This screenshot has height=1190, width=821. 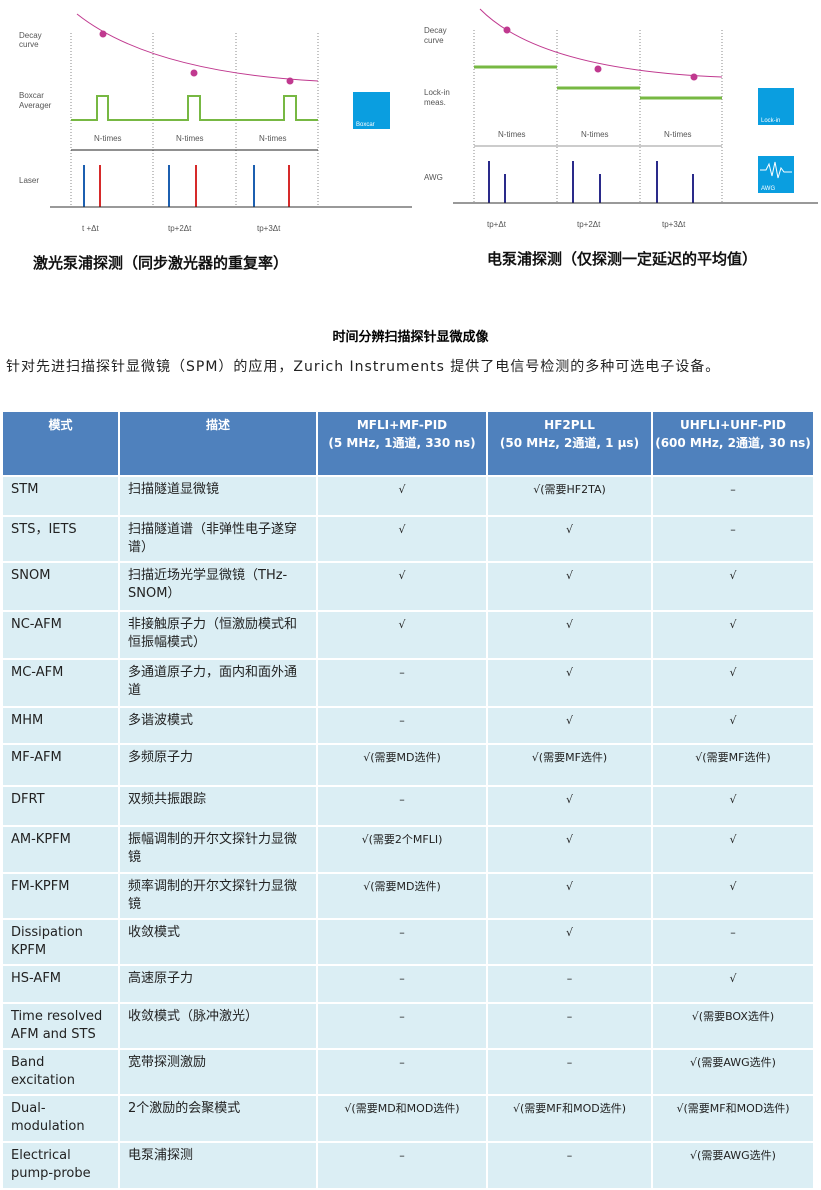 I want to click on table-cell: √(需要MD选件), so click(x=402, y=765).